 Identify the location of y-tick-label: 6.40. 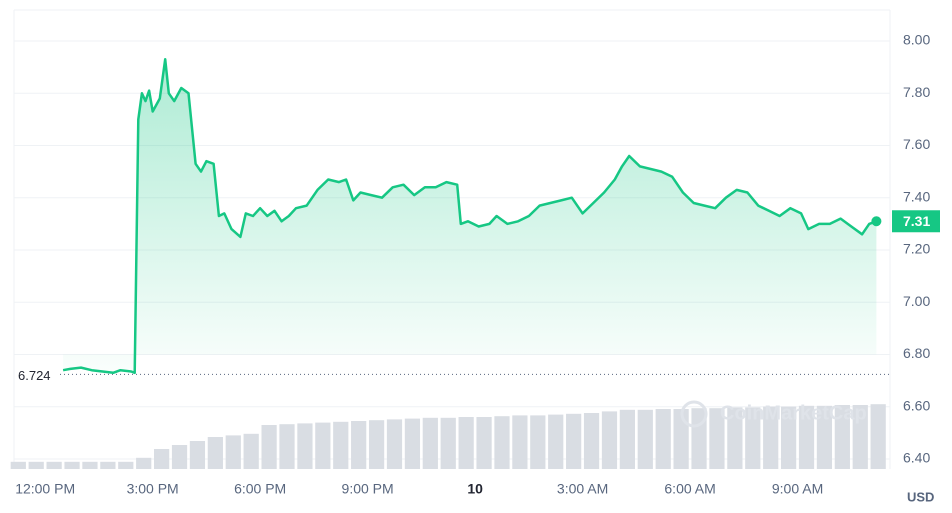
(916, 458).